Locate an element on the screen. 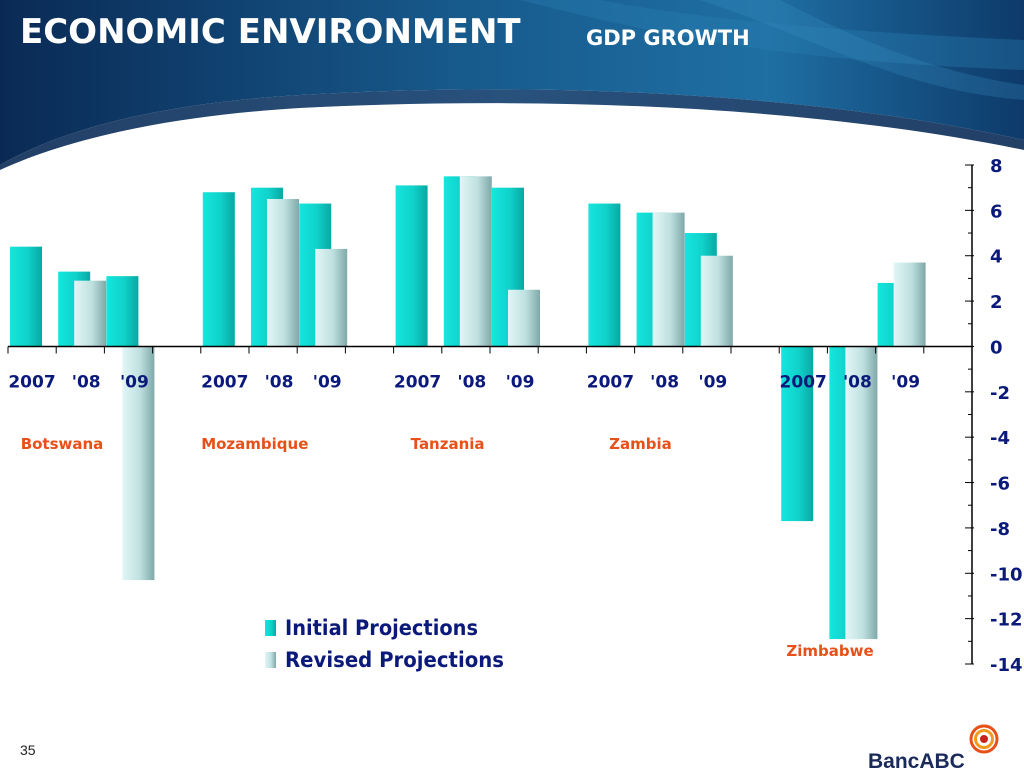 Image resolution: width=1024 pixels, height=774 pixels. page-number: 35 is located at coordinates (28, 750).